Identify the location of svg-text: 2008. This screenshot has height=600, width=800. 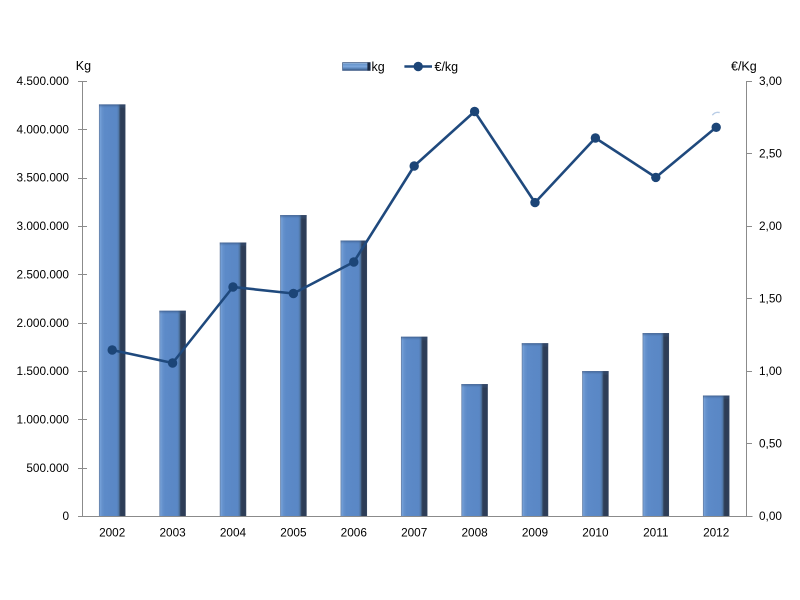
(474, 533).